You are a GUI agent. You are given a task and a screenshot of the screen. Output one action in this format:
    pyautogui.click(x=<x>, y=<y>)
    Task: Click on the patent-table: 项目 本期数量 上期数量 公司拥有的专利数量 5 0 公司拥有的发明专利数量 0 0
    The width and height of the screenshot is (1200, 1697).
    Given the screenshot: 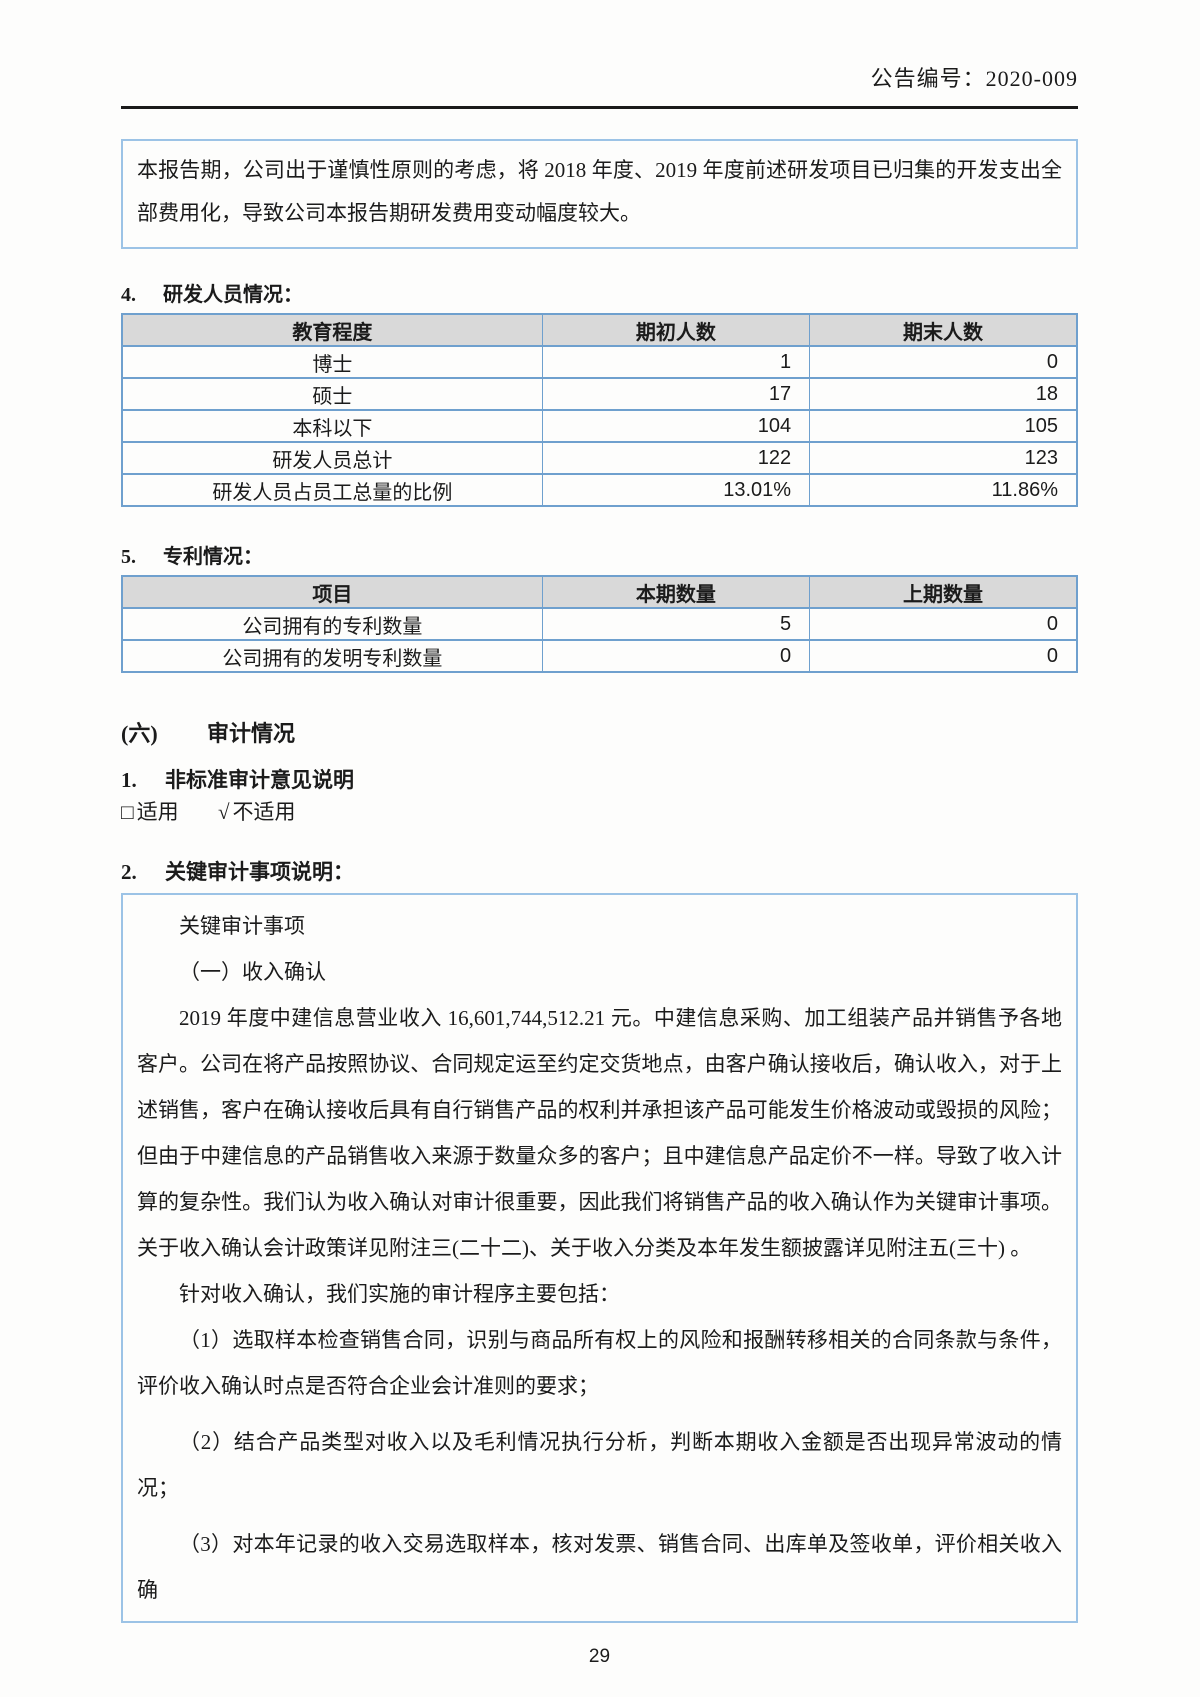 What is the action you would take?
    pyautogui.click(x=599, y=624)
    